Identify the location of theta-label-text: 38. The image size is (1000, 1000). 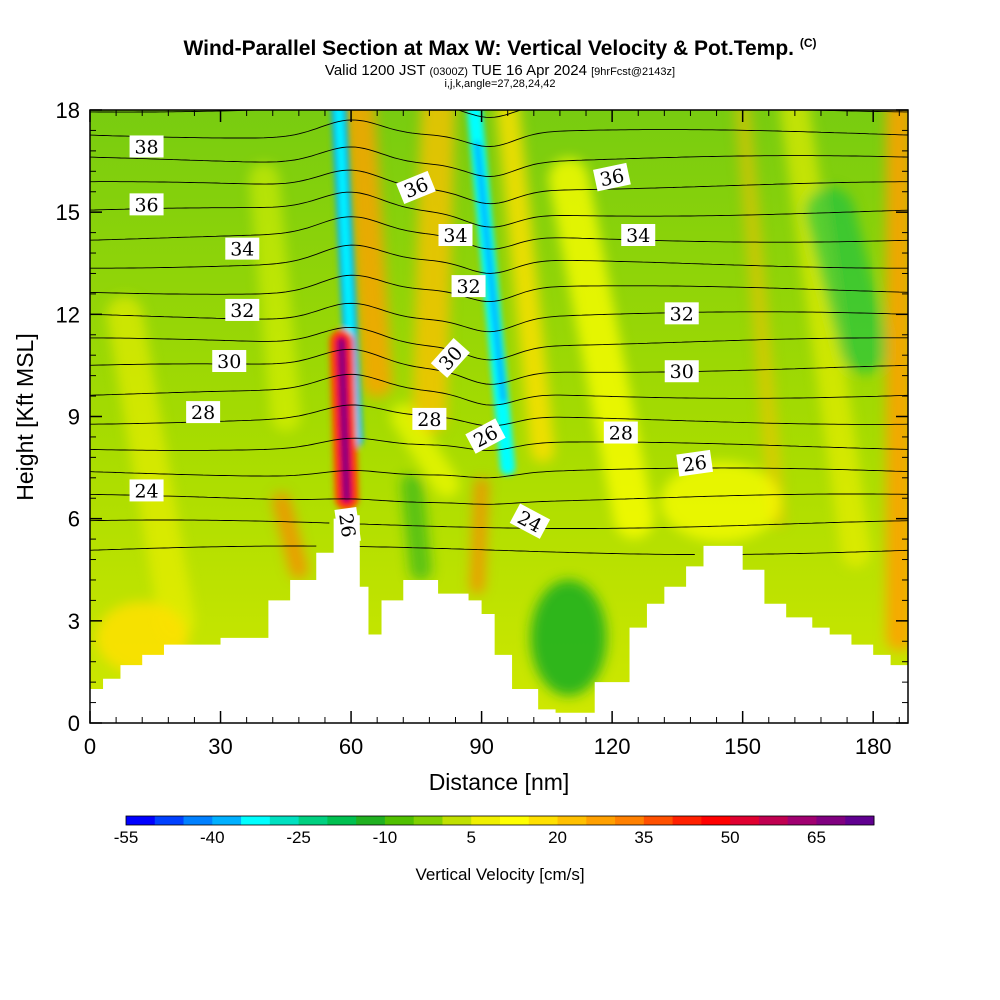
(146, 147).